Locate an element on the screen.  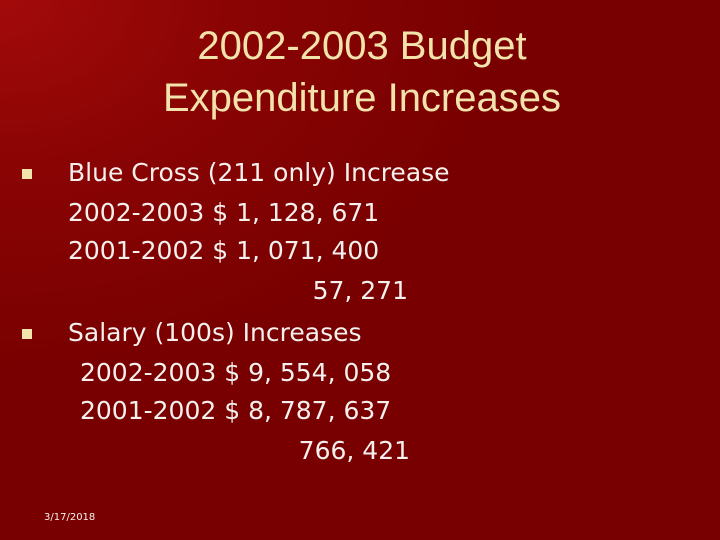
bullet-line: 2002-2003 $ 1, 128, 671 is located at coordinates (224, 212).